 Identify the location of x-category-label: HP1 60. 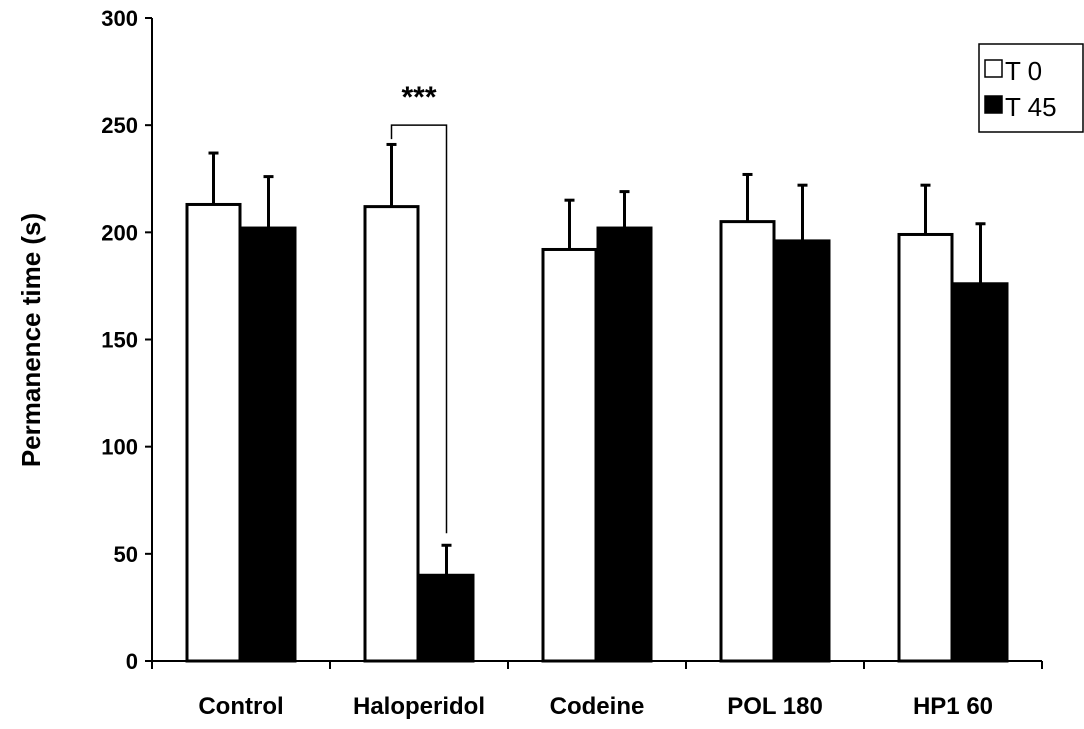
(953, 706).